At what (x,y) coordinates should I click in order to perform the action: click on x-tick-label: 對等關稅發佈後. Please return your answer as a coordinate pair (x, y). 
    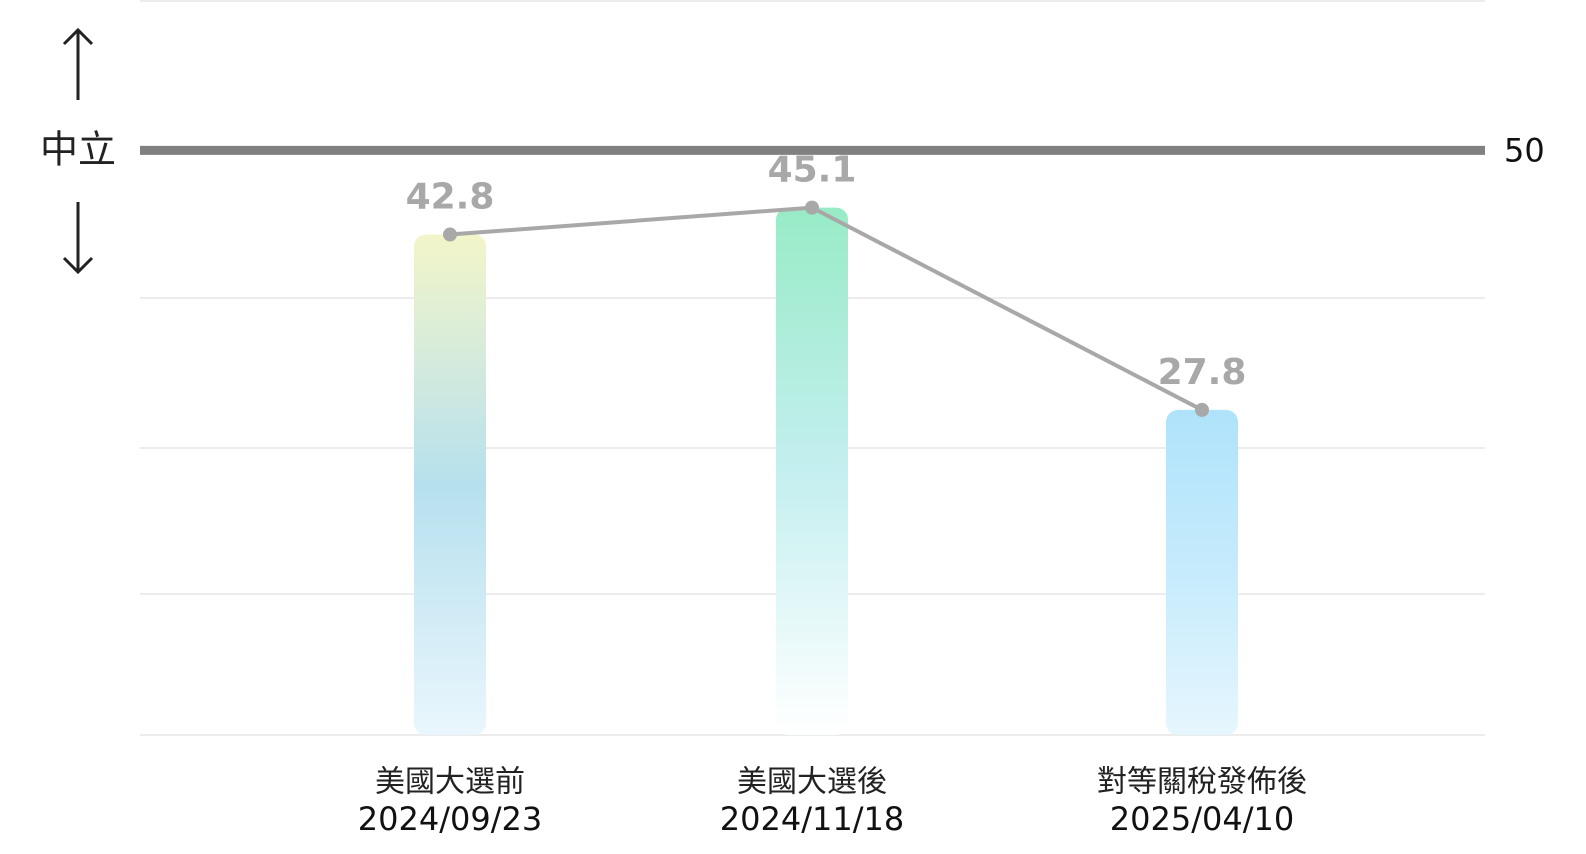
    Looking at the image, I should click on (1202, 782).